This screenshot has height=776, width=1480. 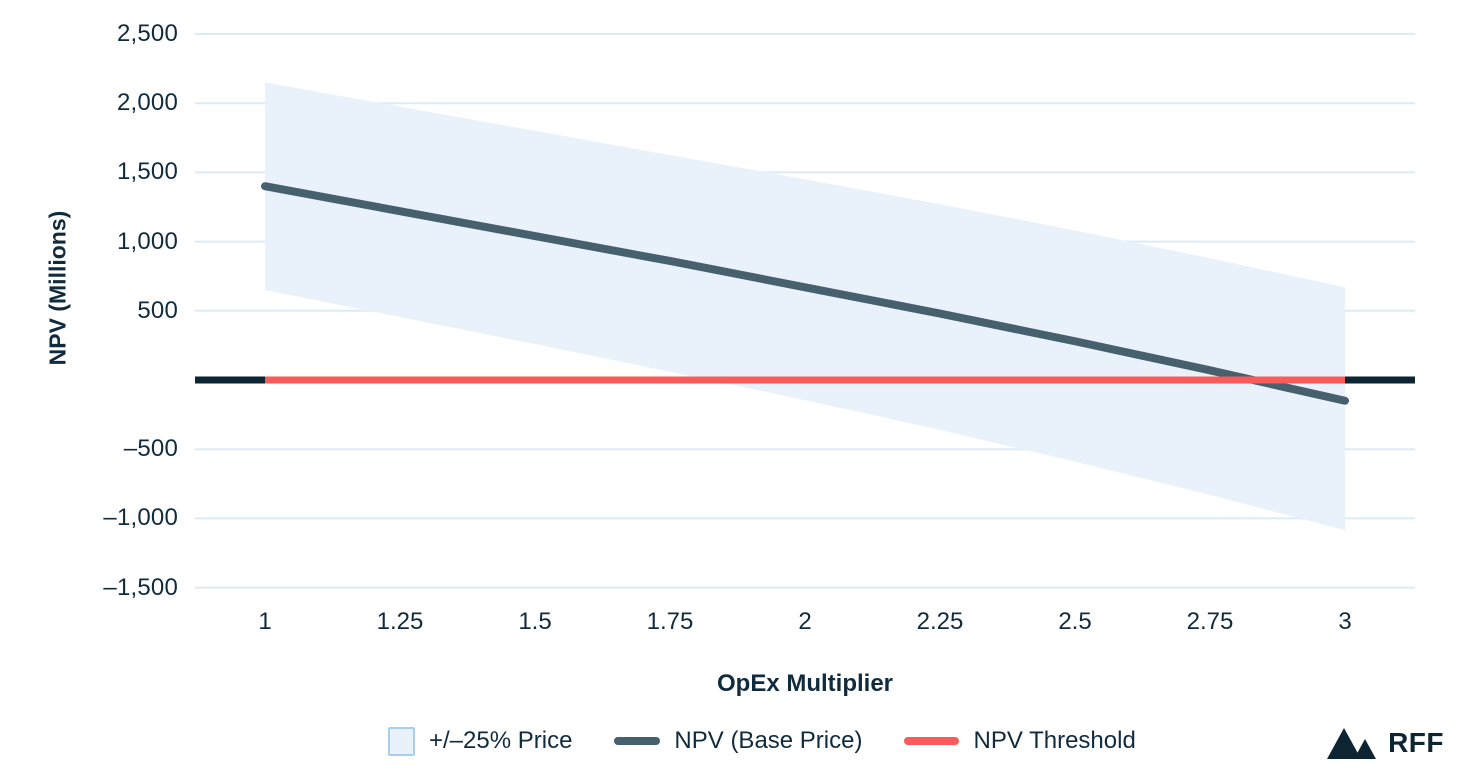 What do you see at coordinates (1416, 742) in the screenshot?
I see `logo-text: RFF` at bounding box center [1416, 742].